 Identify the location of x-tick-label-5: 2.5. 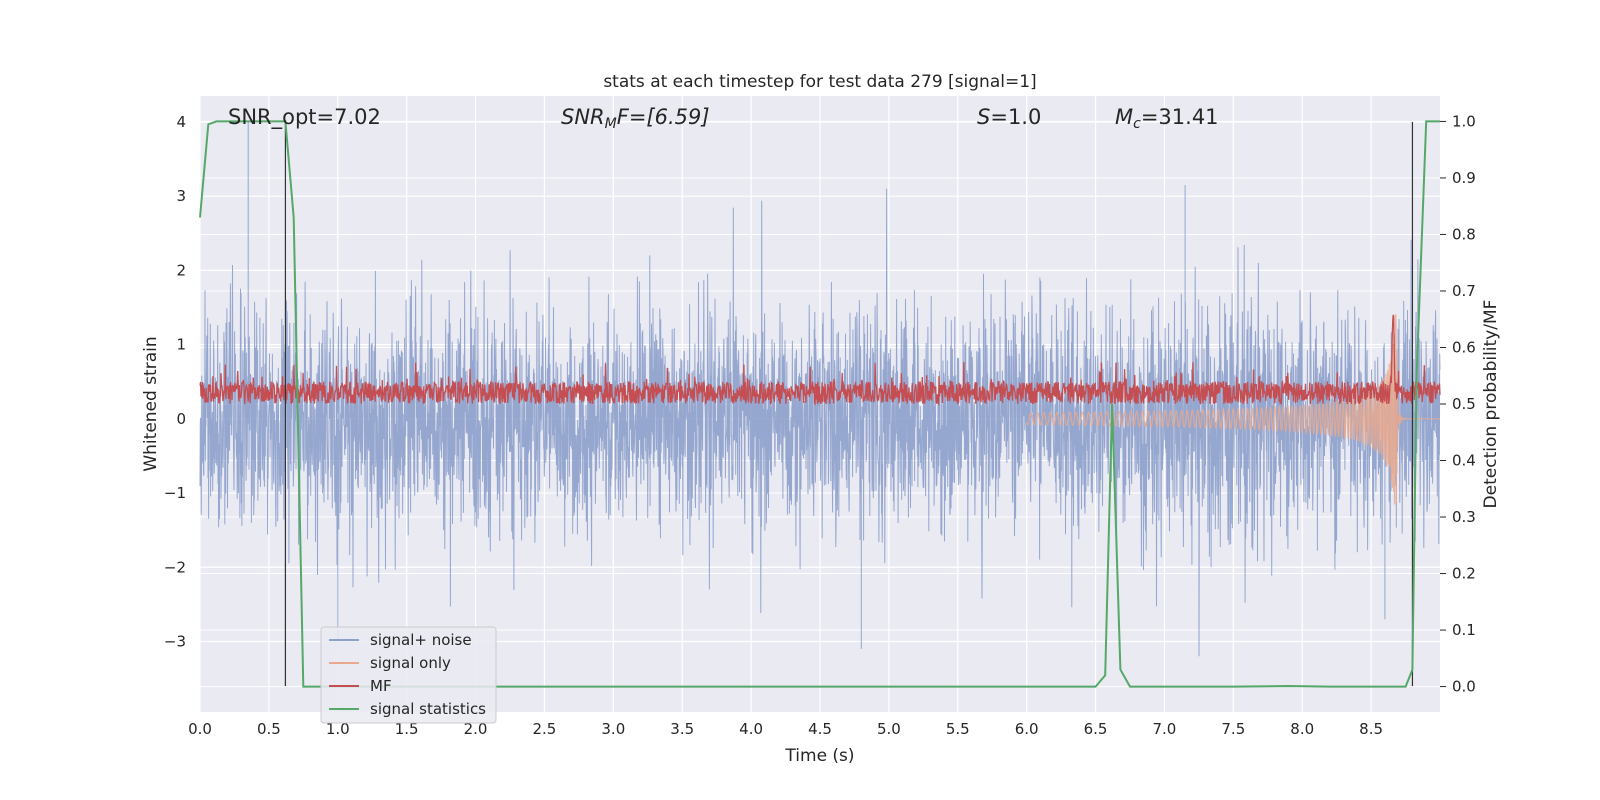
(545, 729).